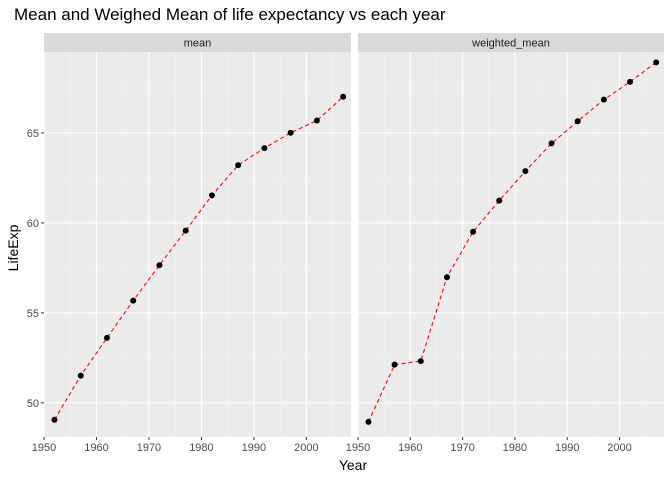 The height and width of the screenshot is (480, 672). I want to click on x-axis-title: Year, so click(353, 465).